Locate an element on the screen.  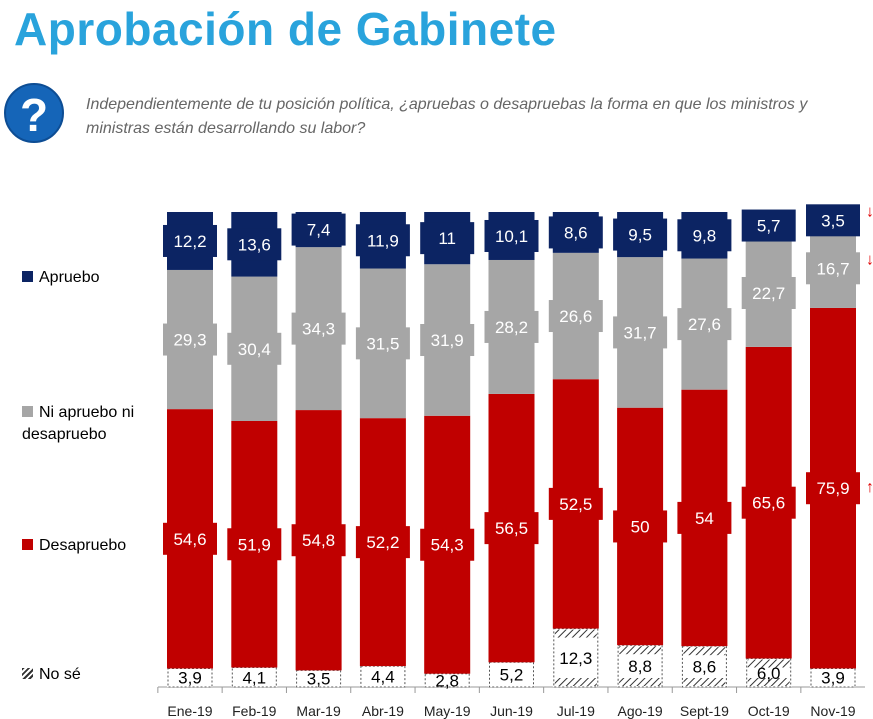
question-mark-icon: ? is located at coordinates (34, 113).